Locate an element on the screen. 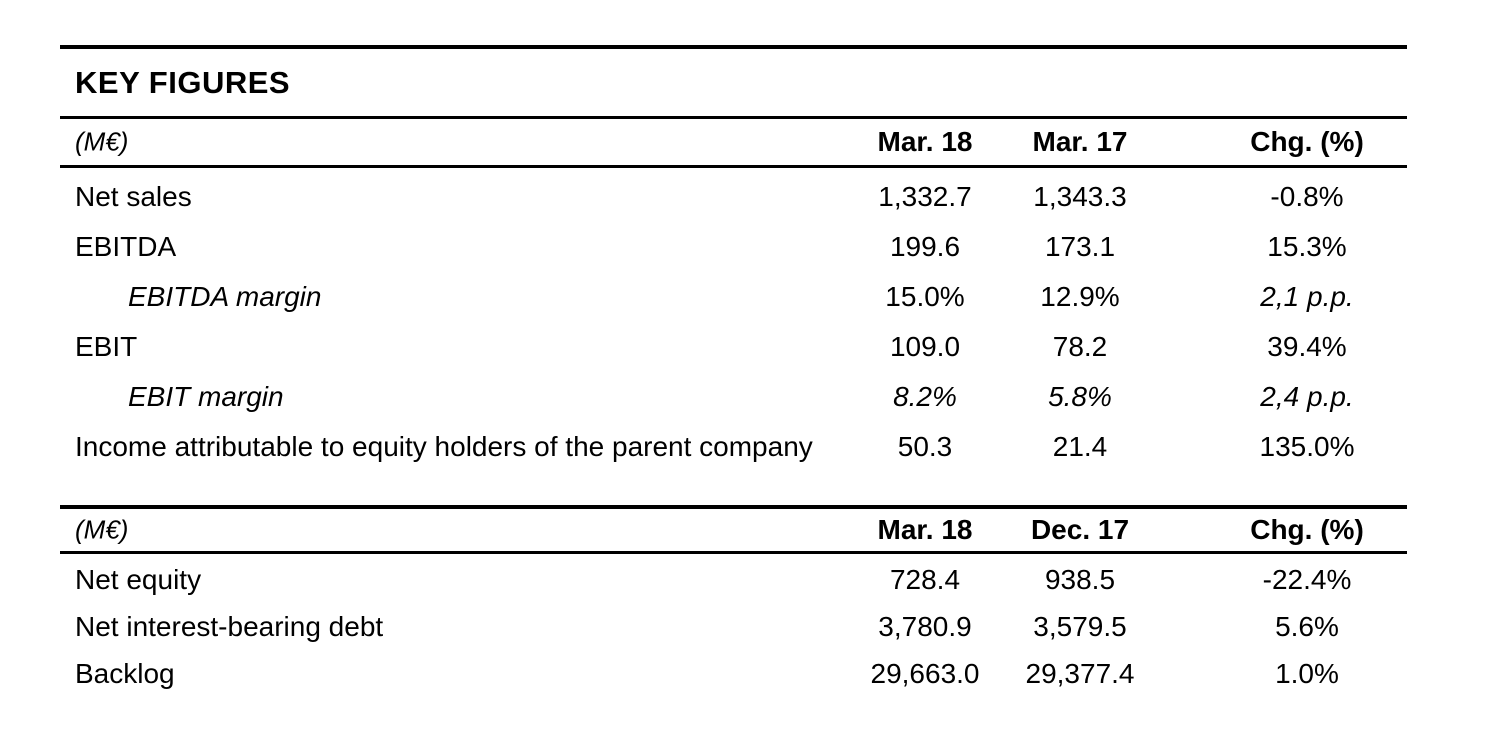 The height and width of the screenshot is (743, 1500). row-label: Net interest-bearing debt is located at coordinates (229, 626).